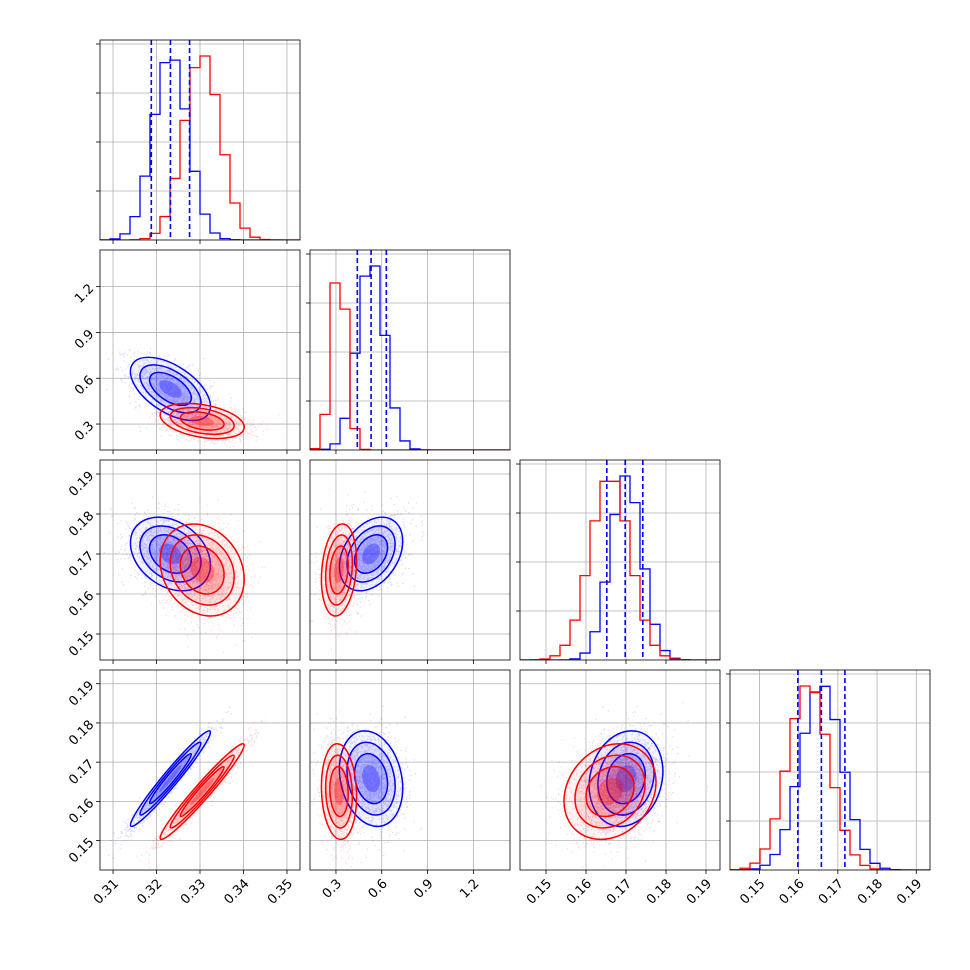 This screenshot has width=970, height=970. I want to click on x-tick-label: 0.33, so click(193, 891).